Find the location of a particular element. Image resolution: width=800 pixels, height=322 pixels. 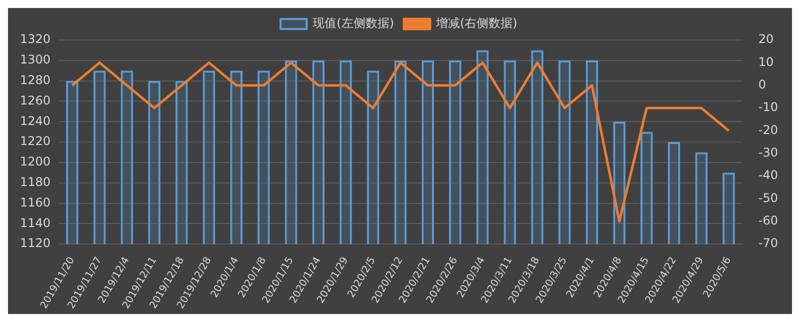

y-tick-label: 1180 is located at coordinates (35, 181).